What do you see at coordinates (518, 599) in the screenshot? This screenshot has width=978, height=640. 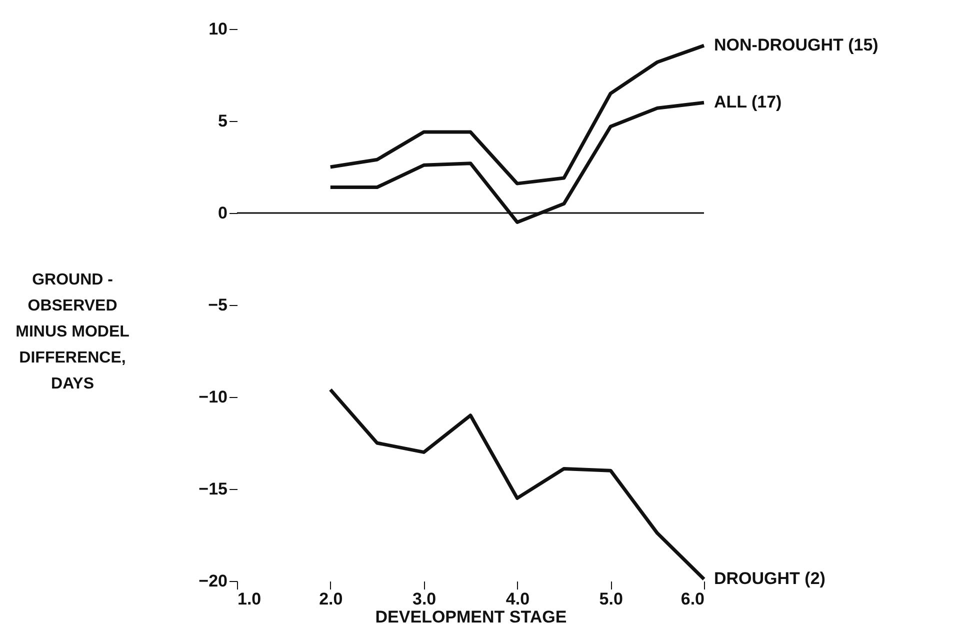 I see `x-tick-label: 4.0` at bounding box center [518, 599].